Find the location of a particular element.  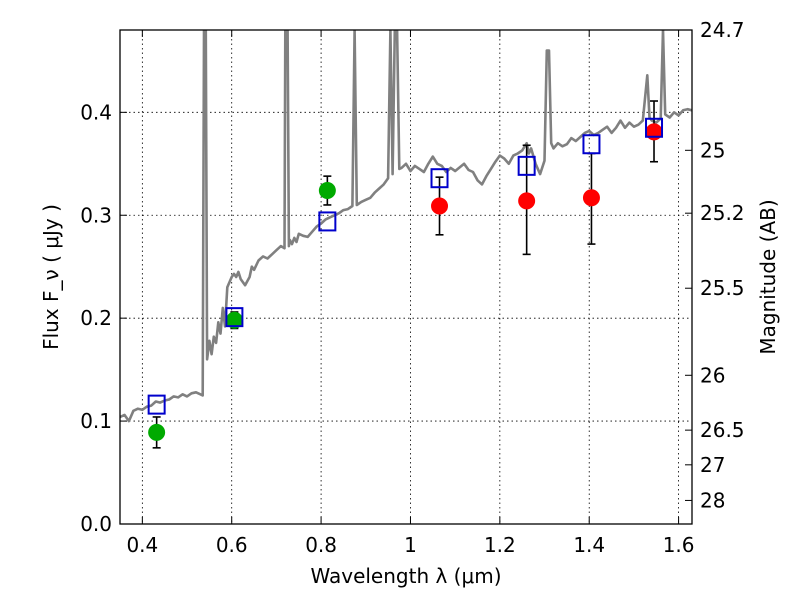

y-axis-label: Flux F_ν ( μJy ) is located at coordinates (51, 277).